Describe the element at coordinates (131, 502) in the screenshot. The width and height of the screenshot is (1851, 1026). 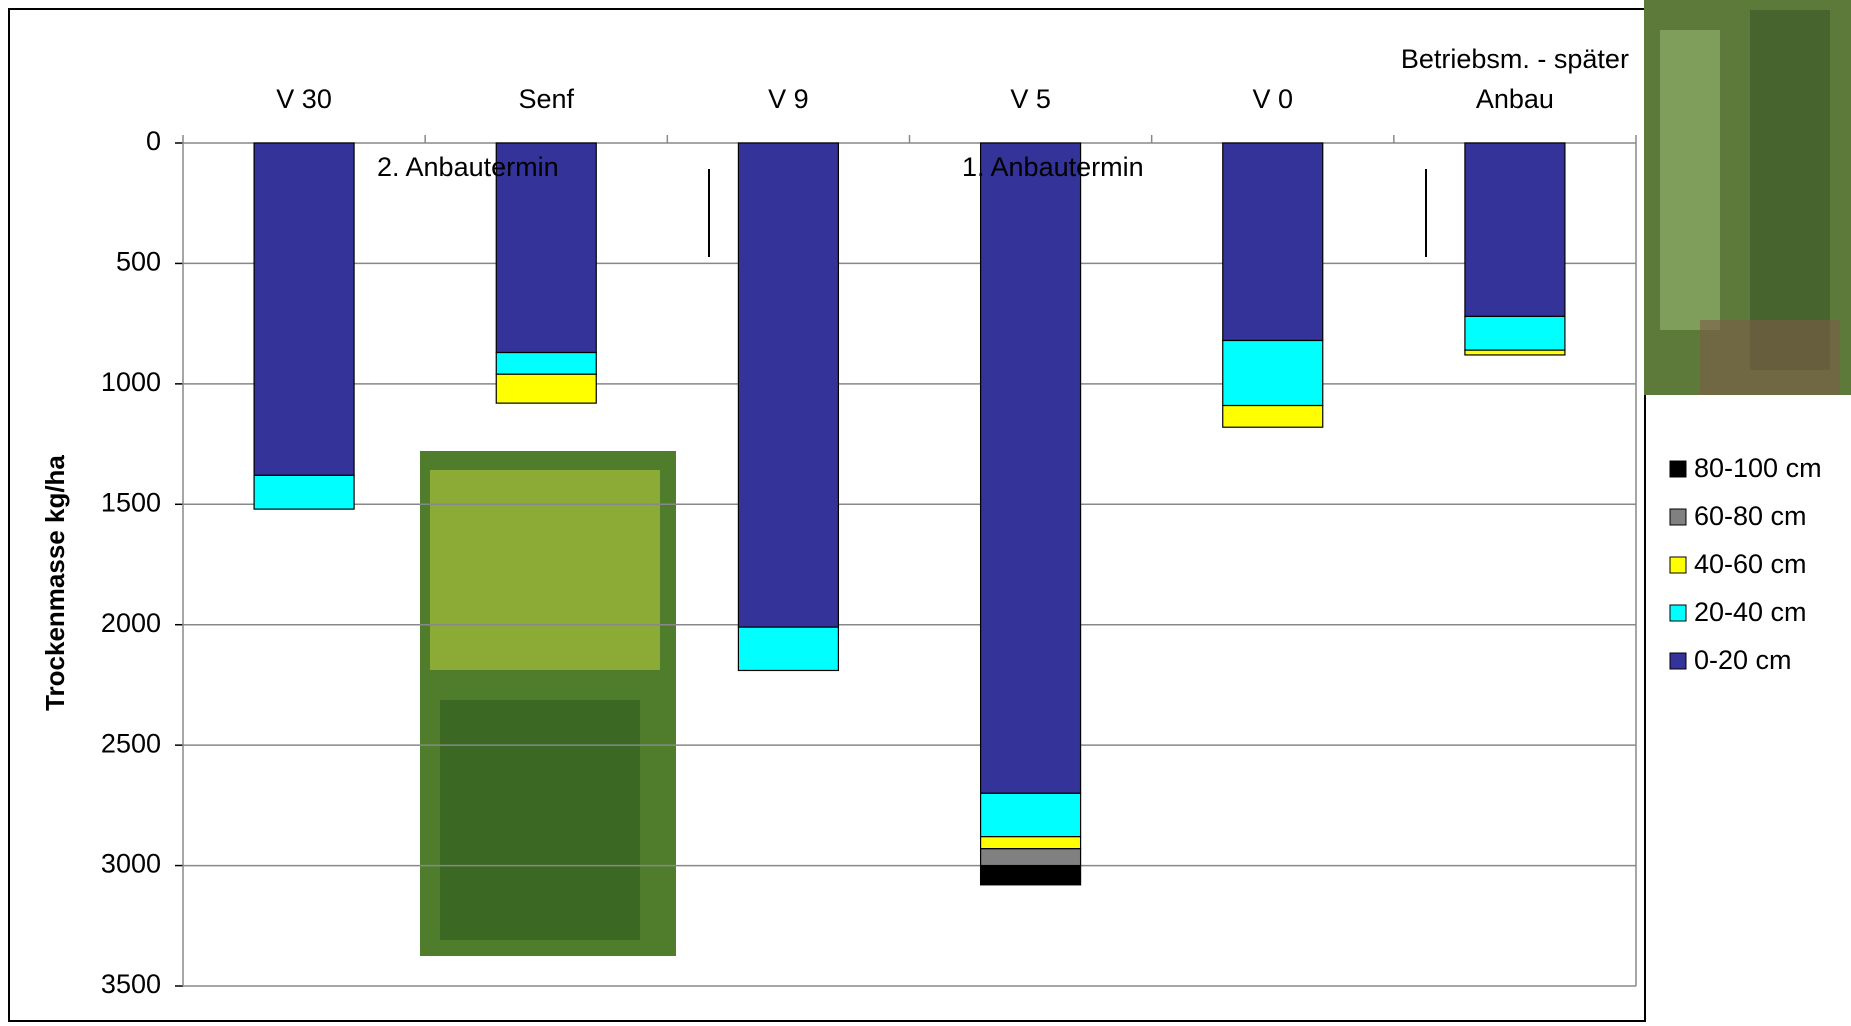
I see `y-tick-label: 1500` at that location.